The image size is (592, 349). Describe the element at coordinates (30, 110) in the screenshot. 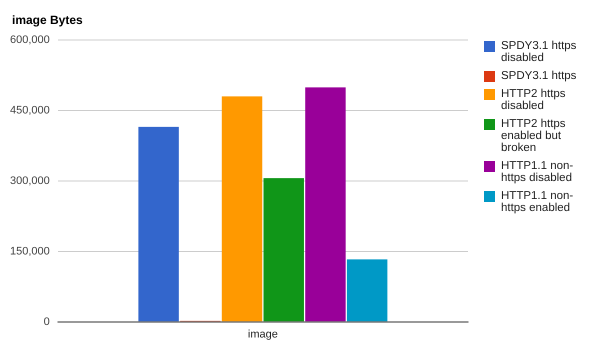

I see `y-tick-label: 450,000` at that location.